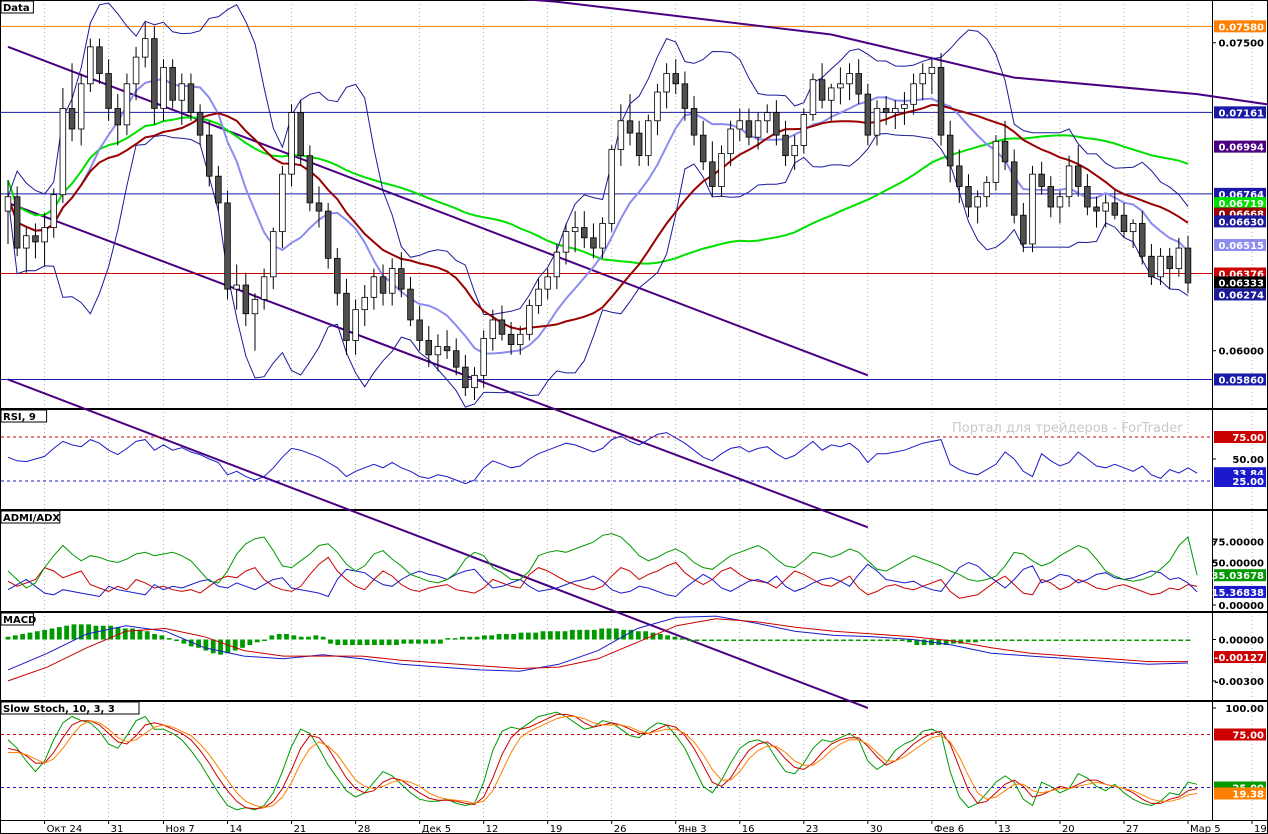 The height and width of the screenshot is (834, 1268). Describe the element at coordinates (19, 417) in the screenshot. I see `rsi-title: RSI, 9` at that location.